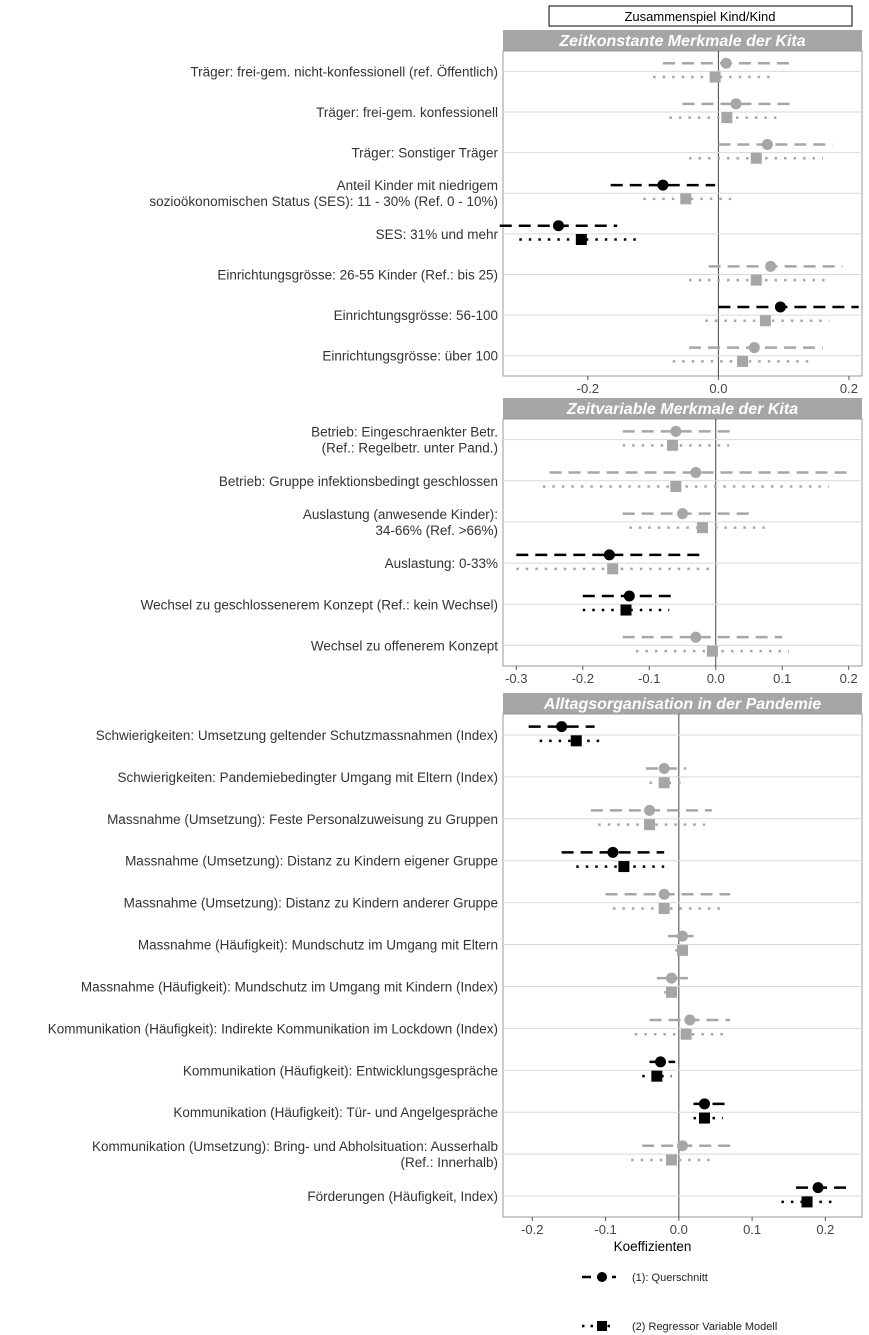  Describe the element at coordinates (410, 356) in the screenshot. I see `row-label: Einrichtungsgrösse: über 100` at that location.